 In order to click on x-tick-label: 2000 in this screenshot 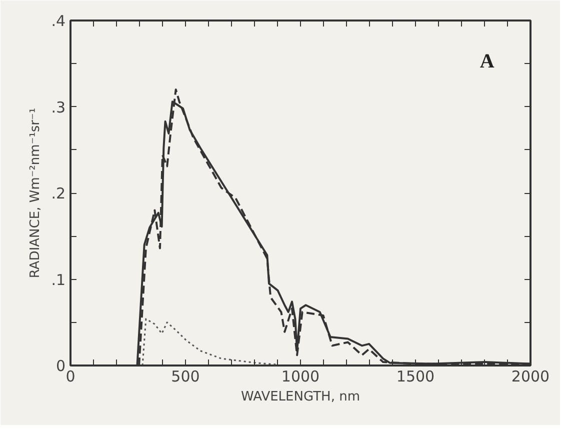, I will do `click(530, 377)`.